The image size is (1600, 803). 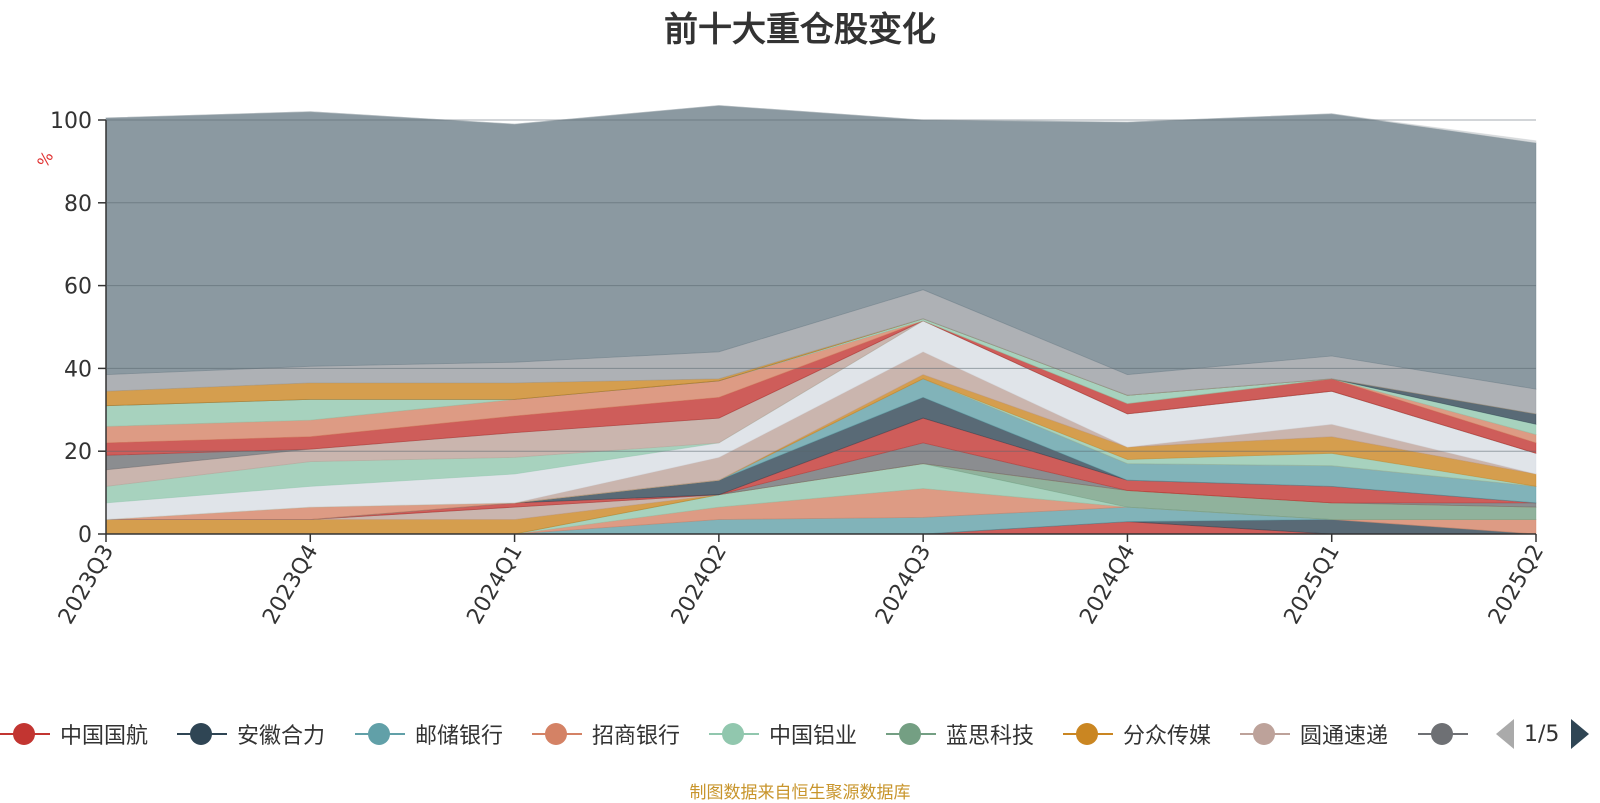 What do you see at coordinates (1107, 585) in the screenshot?
I see `x-tick-label: 2024Q4` at bounding box center [1107, 585].